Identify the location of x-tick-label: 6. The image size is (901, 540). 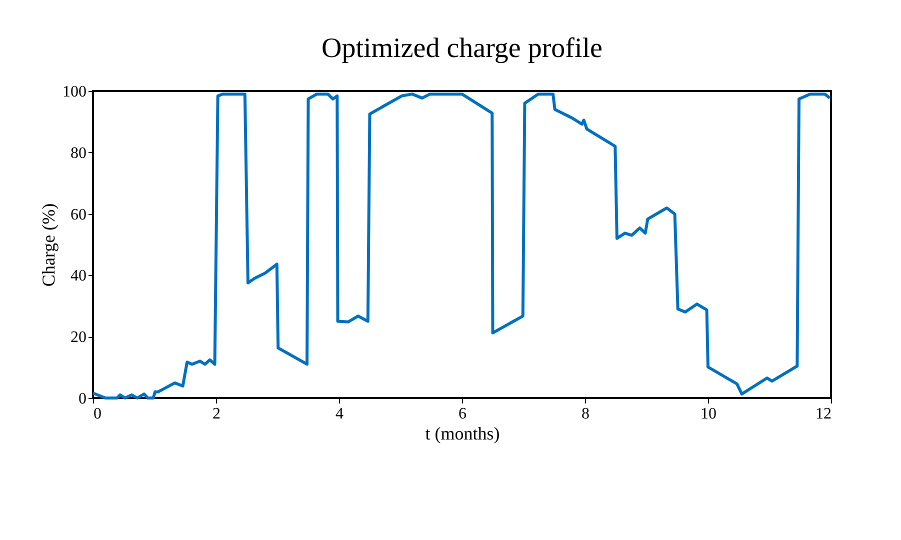
(462, 414).